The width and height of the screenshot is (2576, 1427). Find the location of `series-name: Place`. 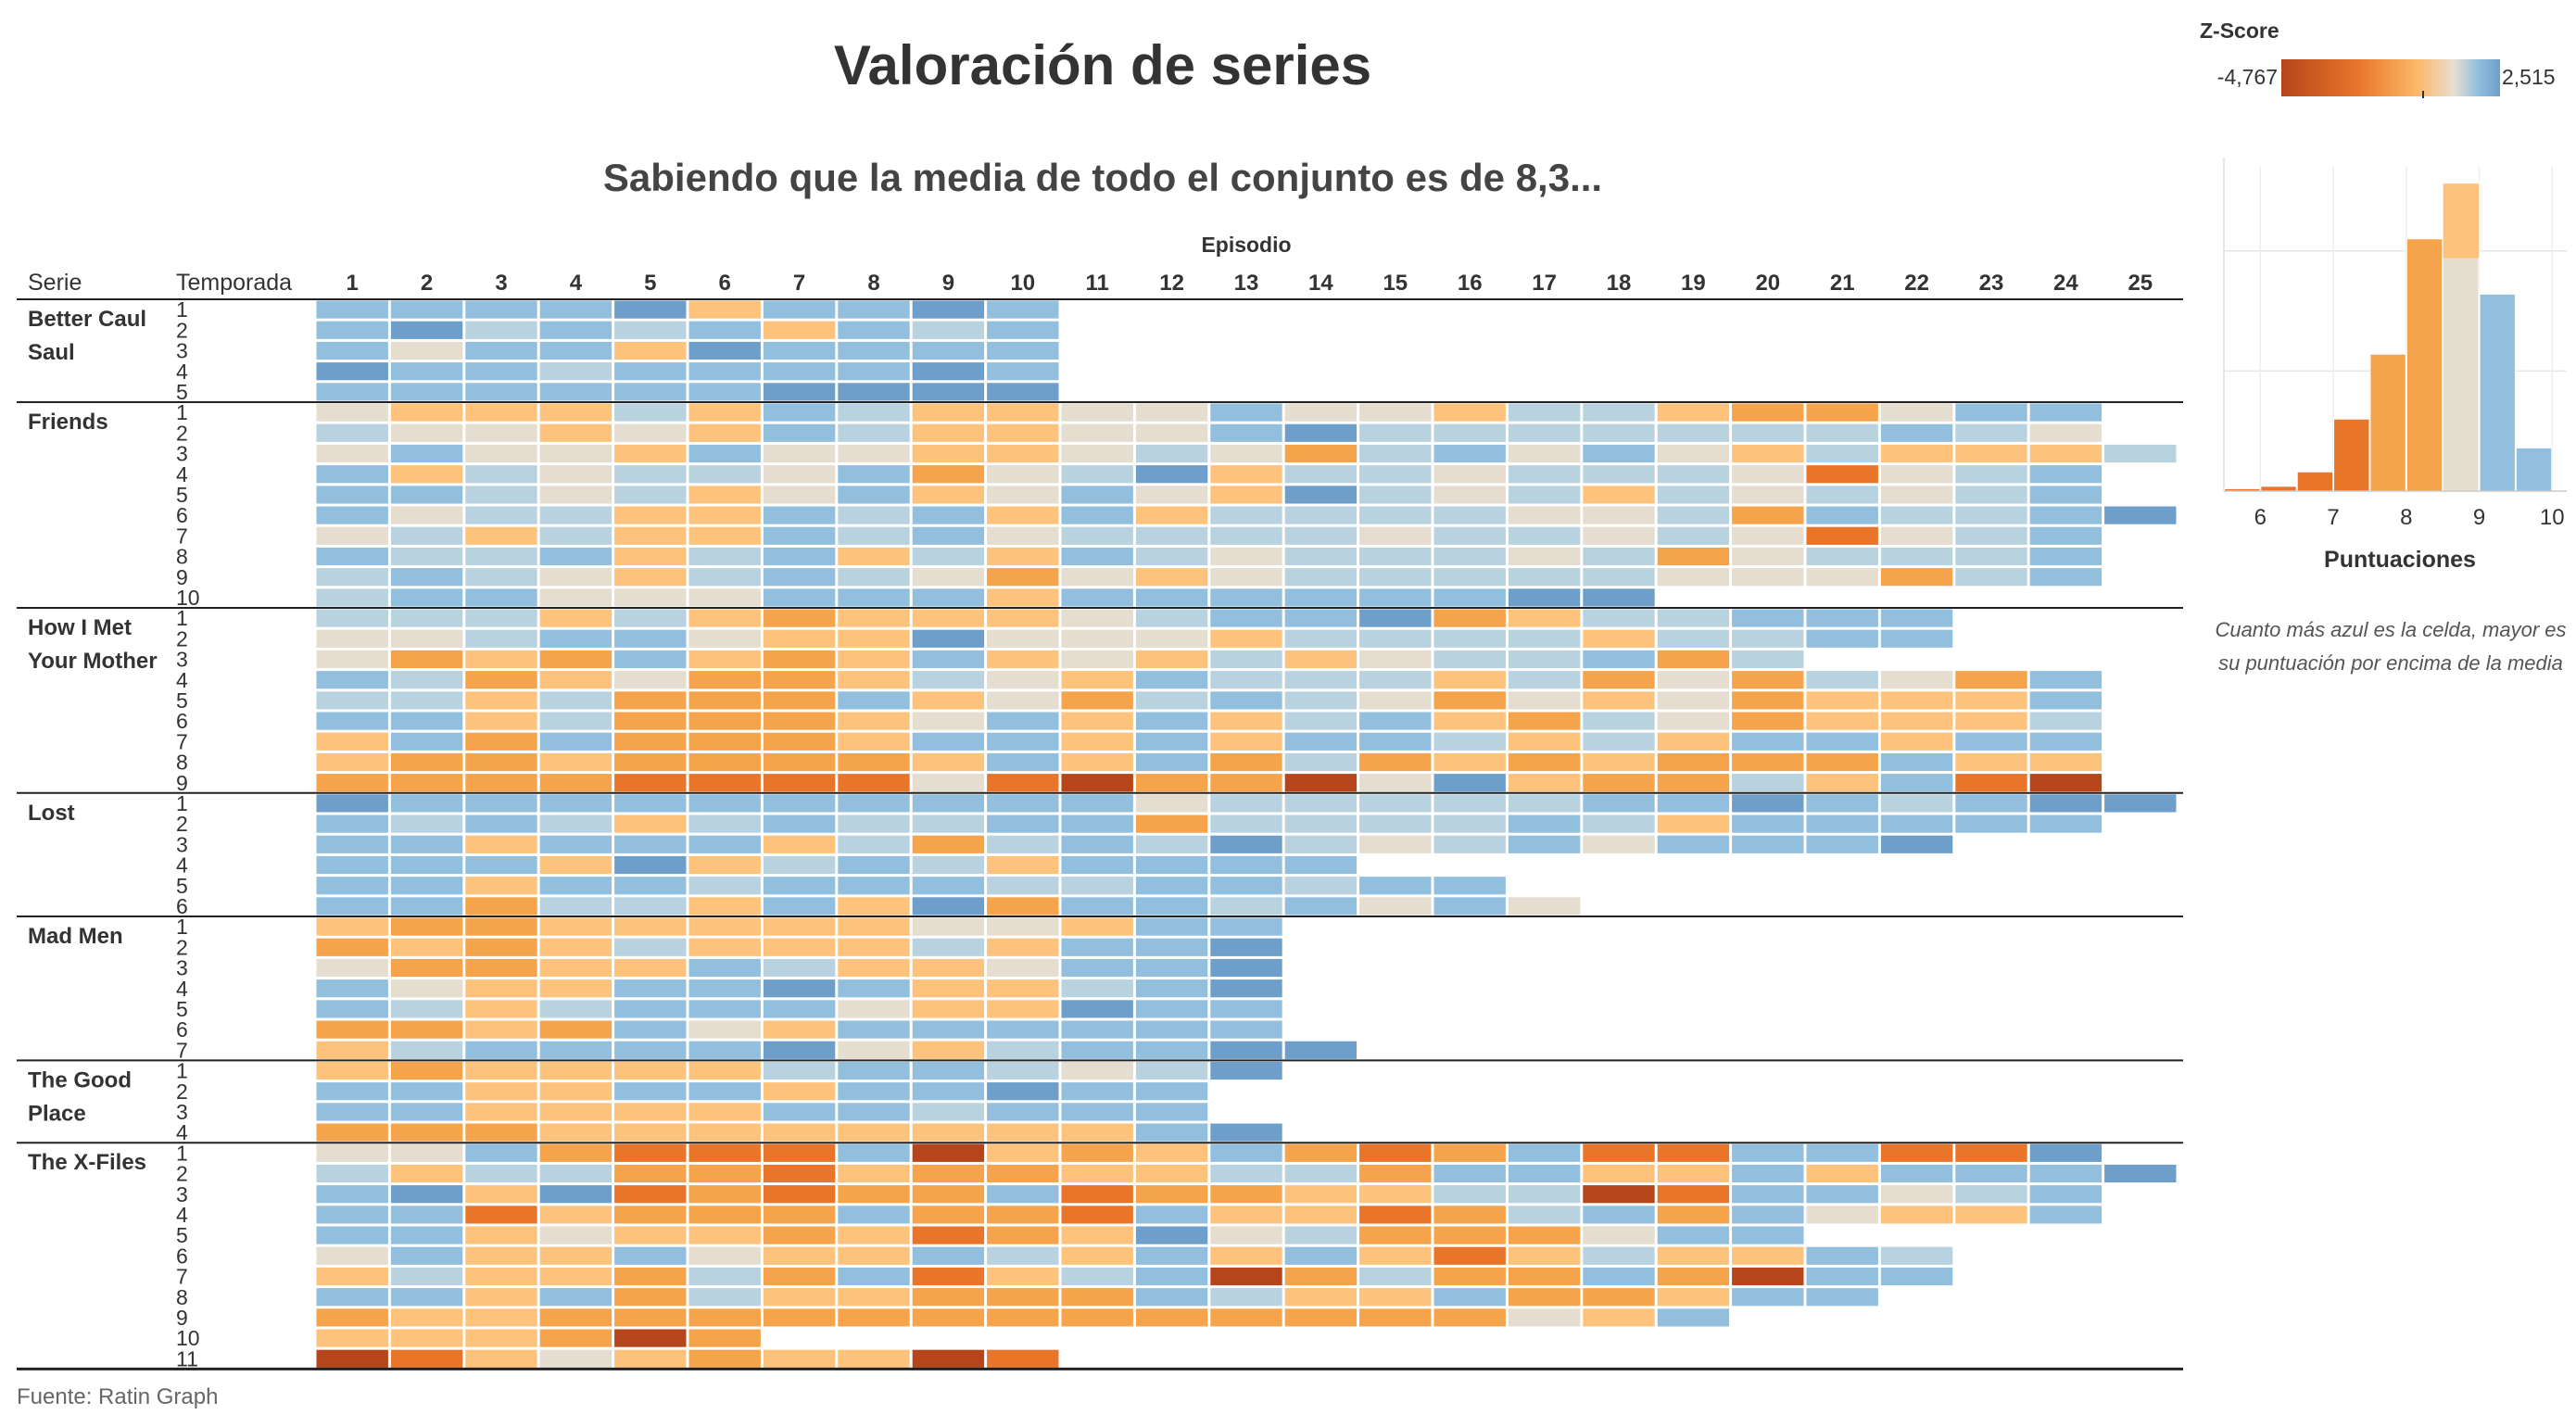

series-name: Place is located at coordinates (57, 1113).